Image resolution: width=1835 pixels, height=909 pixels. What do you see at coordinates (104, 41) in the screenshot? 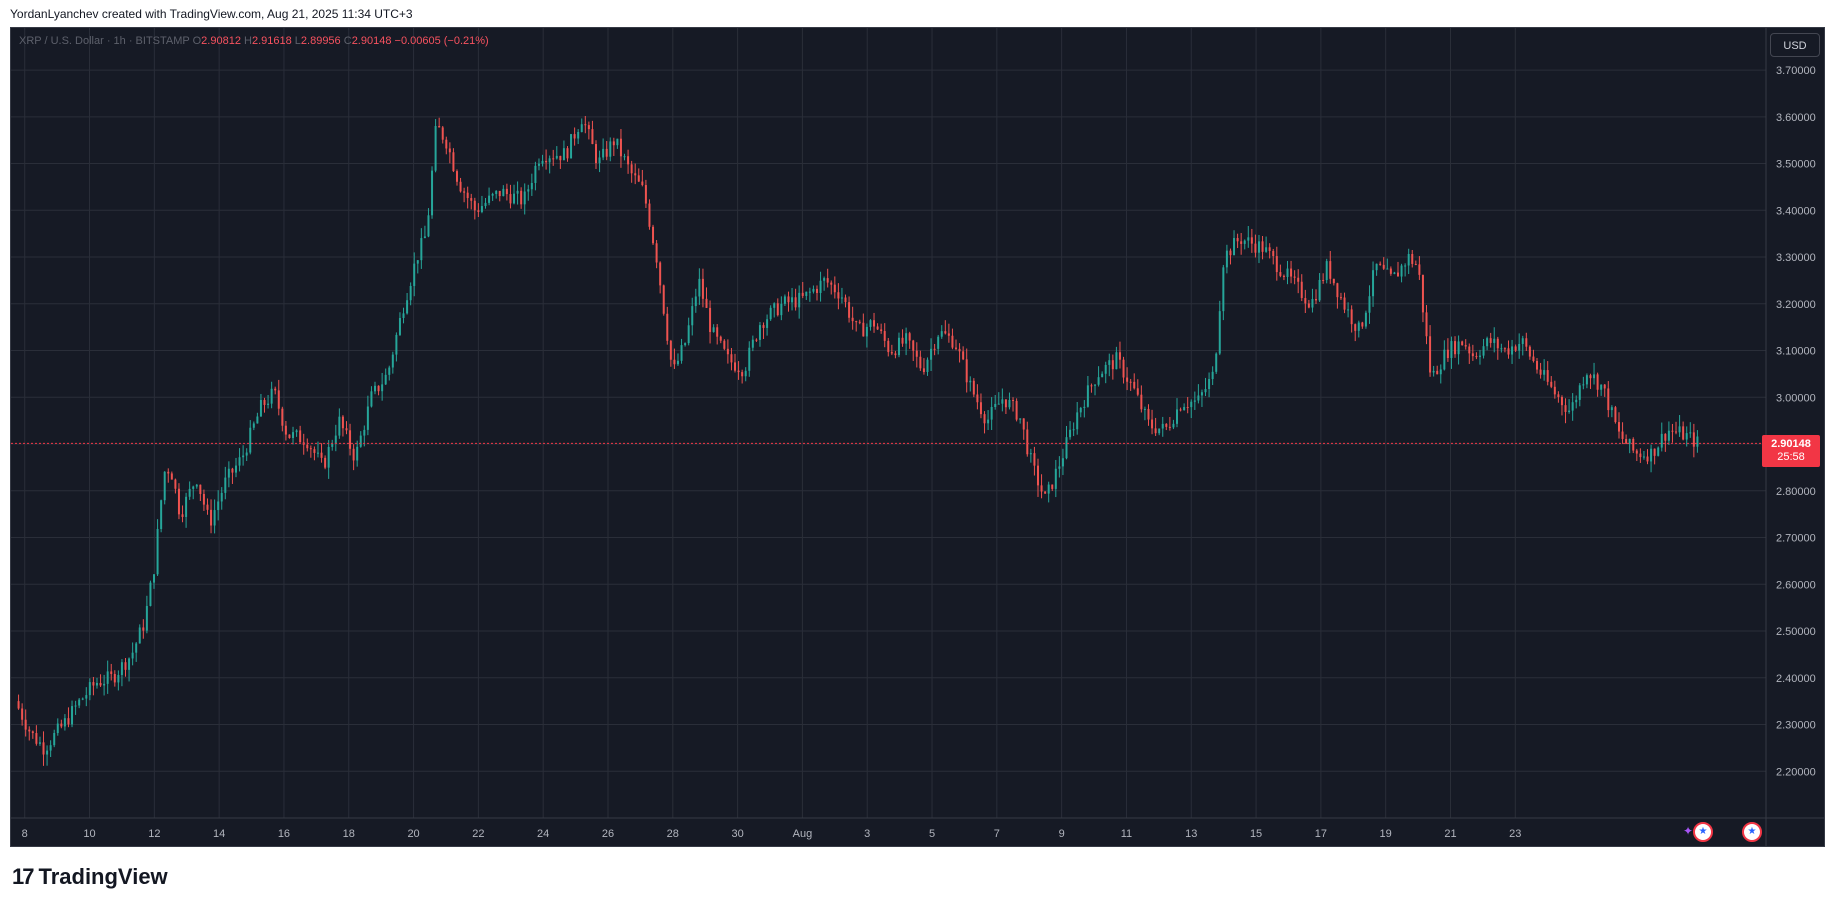
I see `legend-symbol: XRP / U.S. Dollar · 1h · BITSTAMP` at bounding box center [104, 41].